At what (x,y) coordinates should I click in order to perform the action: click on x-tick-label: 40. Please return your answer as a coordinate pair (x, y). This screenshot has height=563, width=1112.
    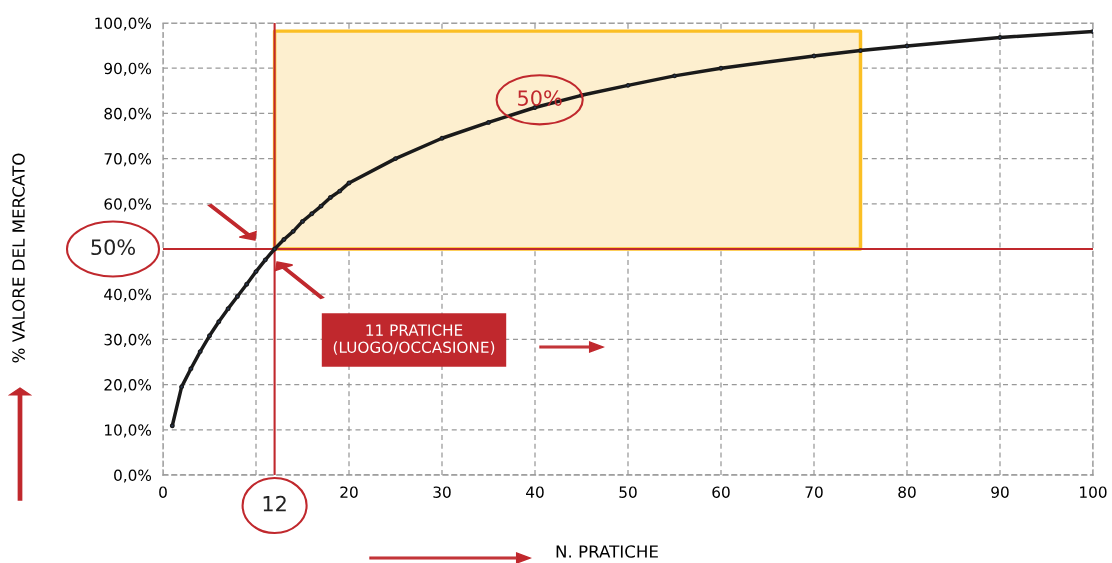
    Looking at the image, I should click on (535, 492).